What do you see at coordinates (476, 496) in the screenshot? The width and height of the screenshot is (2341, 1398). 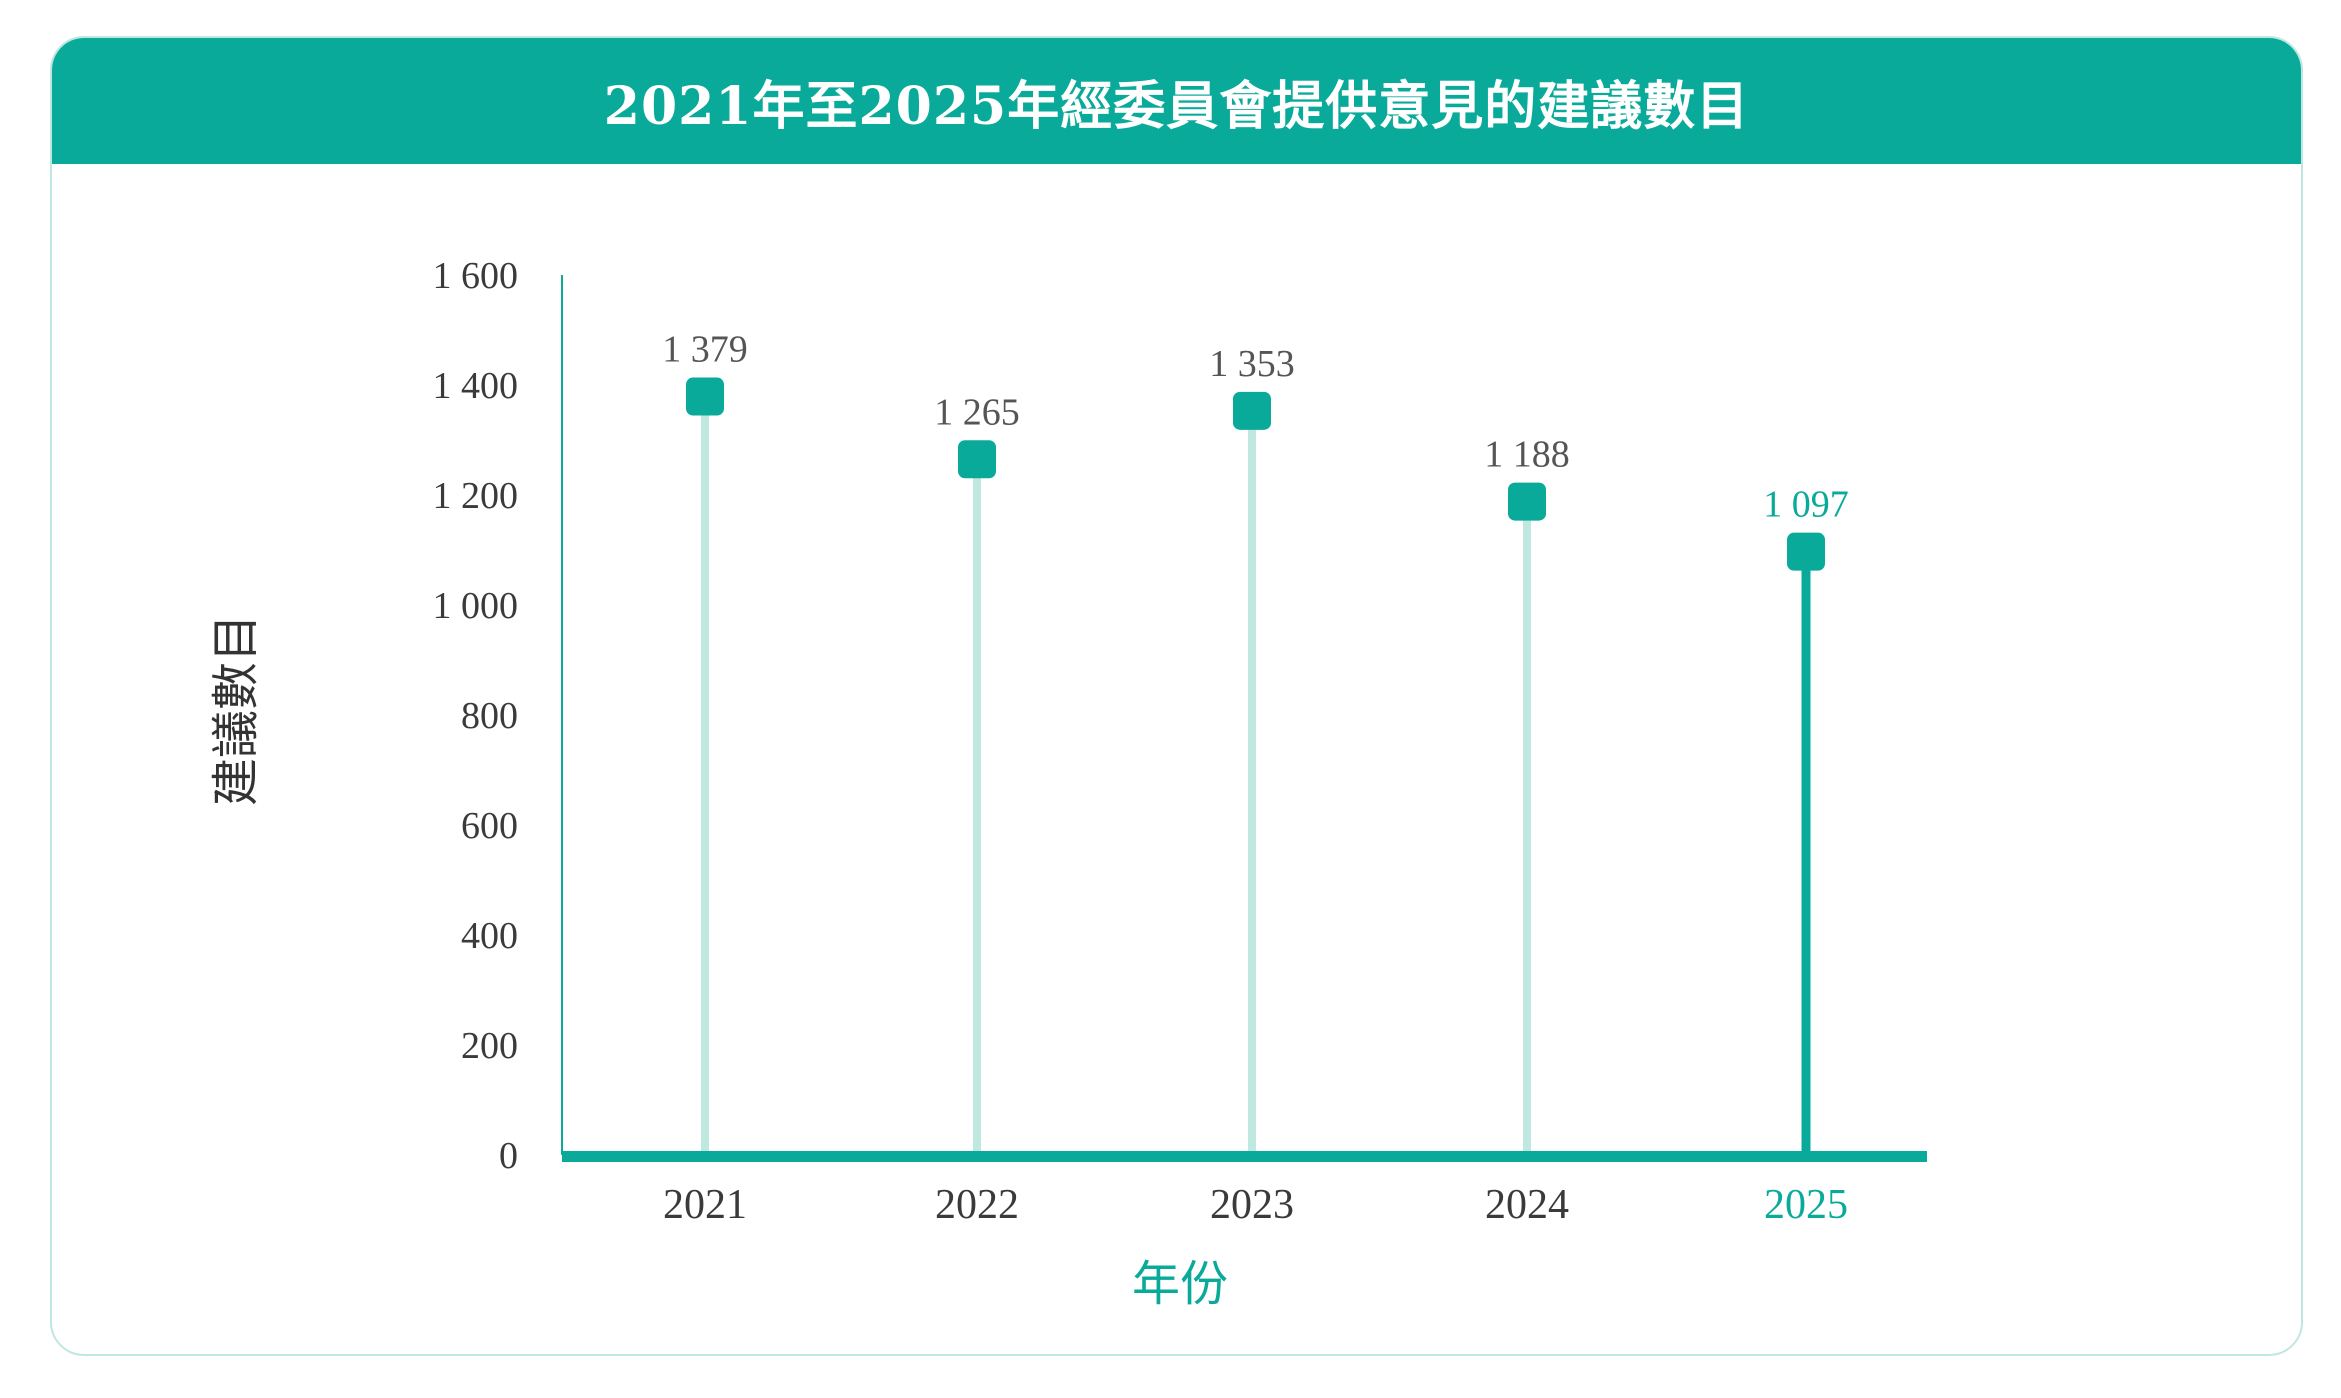 I see `y-tick-label: 1 200` at bounding box center [476, 496].